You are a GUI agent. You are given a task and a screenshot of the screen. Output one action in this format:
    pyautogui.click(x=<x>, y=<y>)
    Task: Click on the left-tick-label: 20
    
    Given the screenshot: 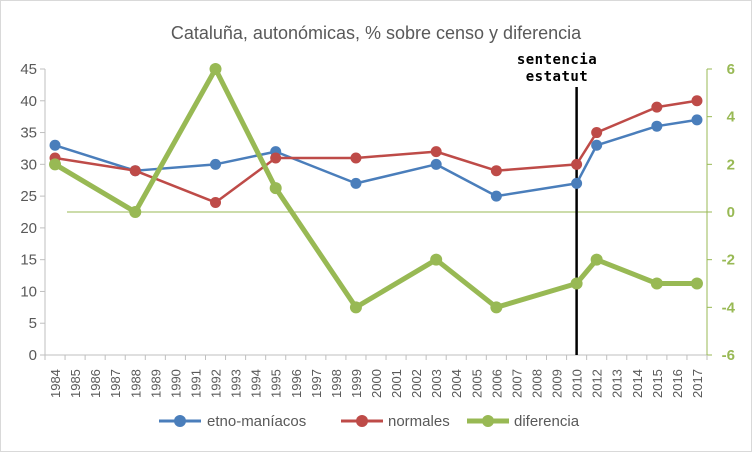 What is the action you would take?
    pyautogui.click(x=28, y=228)
    